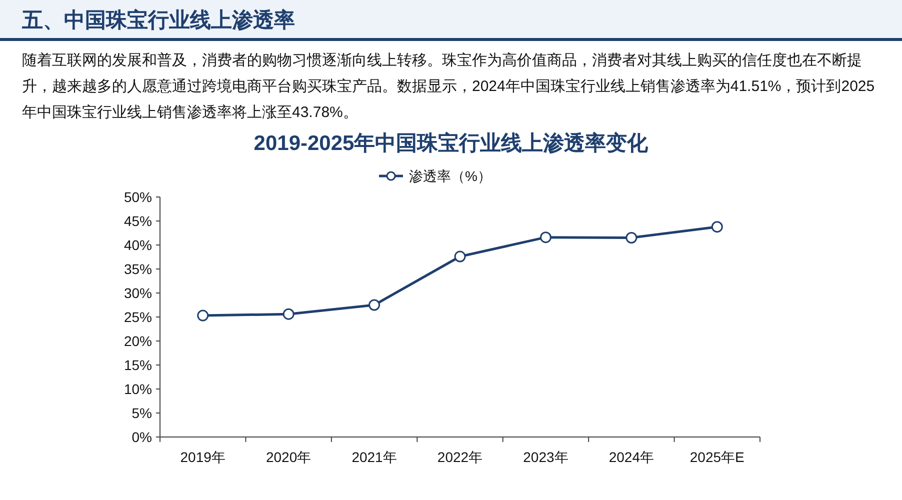 Image resolution: width=902 pixels, height=500 pixels. What do you see at coordinates (138, 317) in the screenshot?
I see `y-tick-label: 25%` at bounding box center [138, 317].